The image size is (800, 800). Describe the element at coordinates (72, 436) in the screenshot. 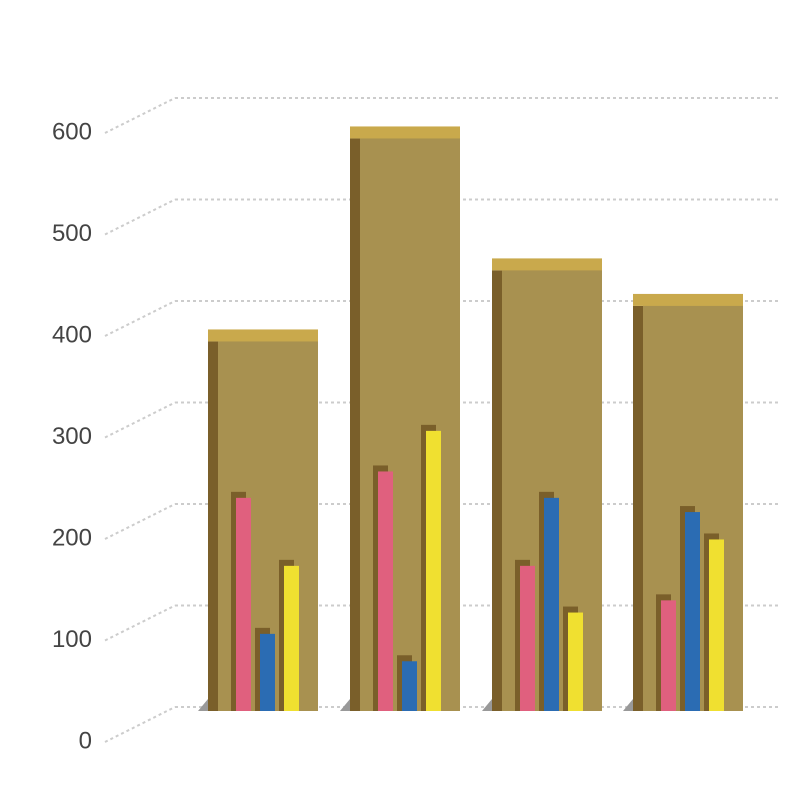

I see `y-tick-label: 300` at that location.